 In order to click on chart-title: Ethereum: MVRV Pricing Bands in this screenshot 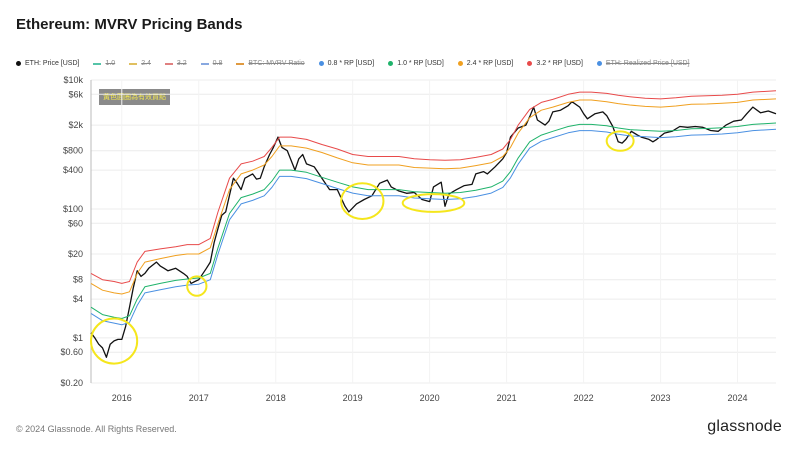, I will do `click(129, 24)`.